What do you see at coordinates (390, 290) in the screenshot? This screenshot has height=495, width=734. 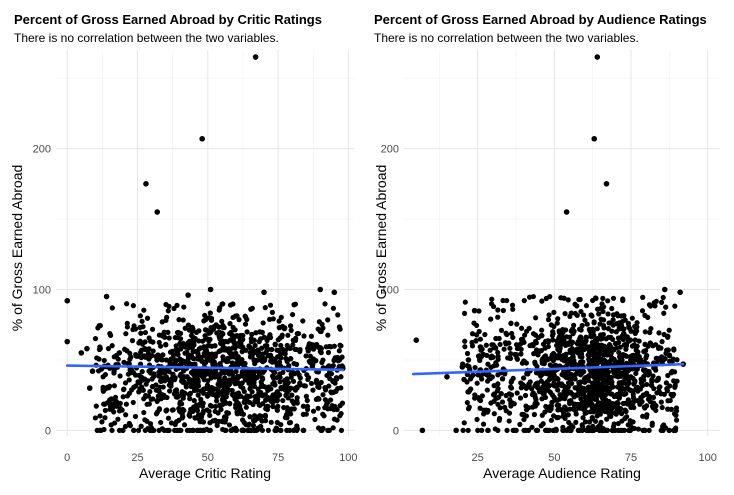 I see `y-tick-label: 100` at bounding box center [390, 290].